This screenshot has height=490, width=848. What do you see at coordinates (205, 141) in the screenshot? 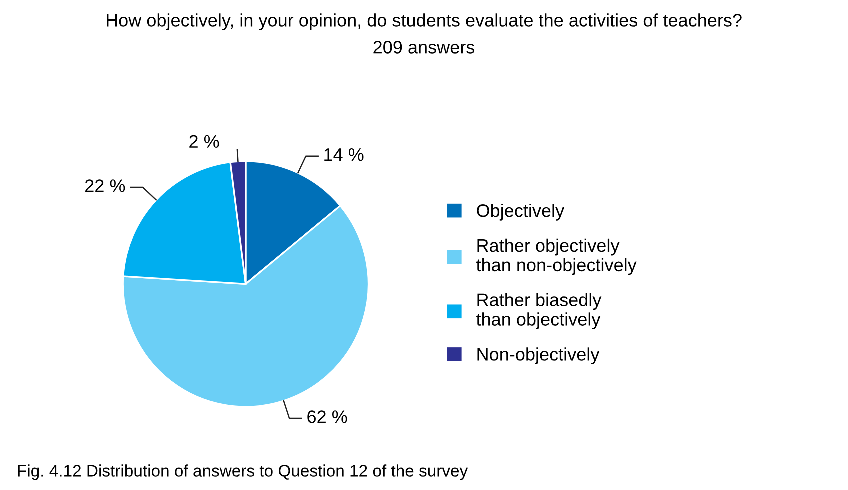
I see `data-label: 2 %` at bounding box center [205, 141].